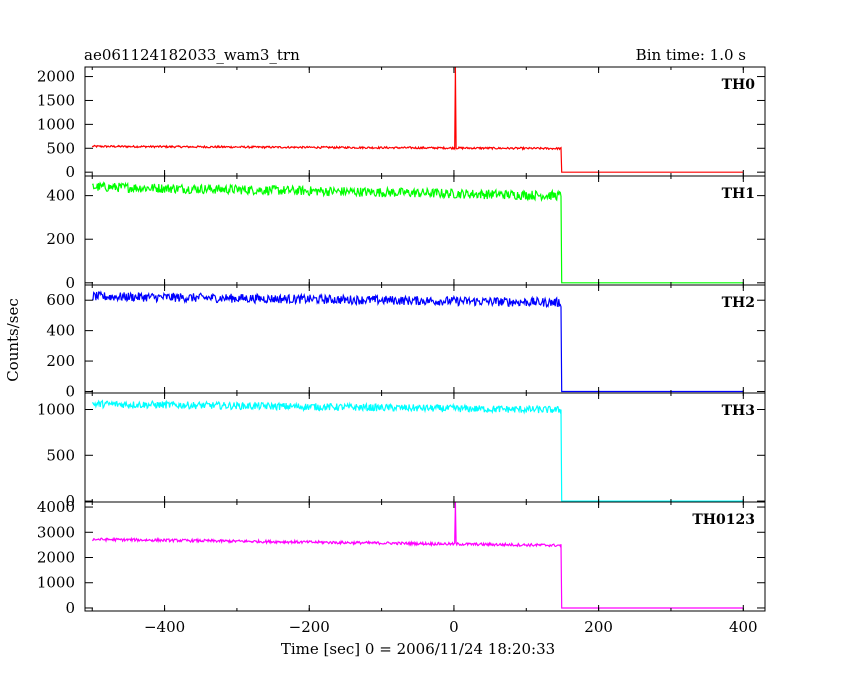 The width and height of the screenshot is (850, 680). I want to click on x-axis: −400 −200 0 200 400, so click(451, 627).